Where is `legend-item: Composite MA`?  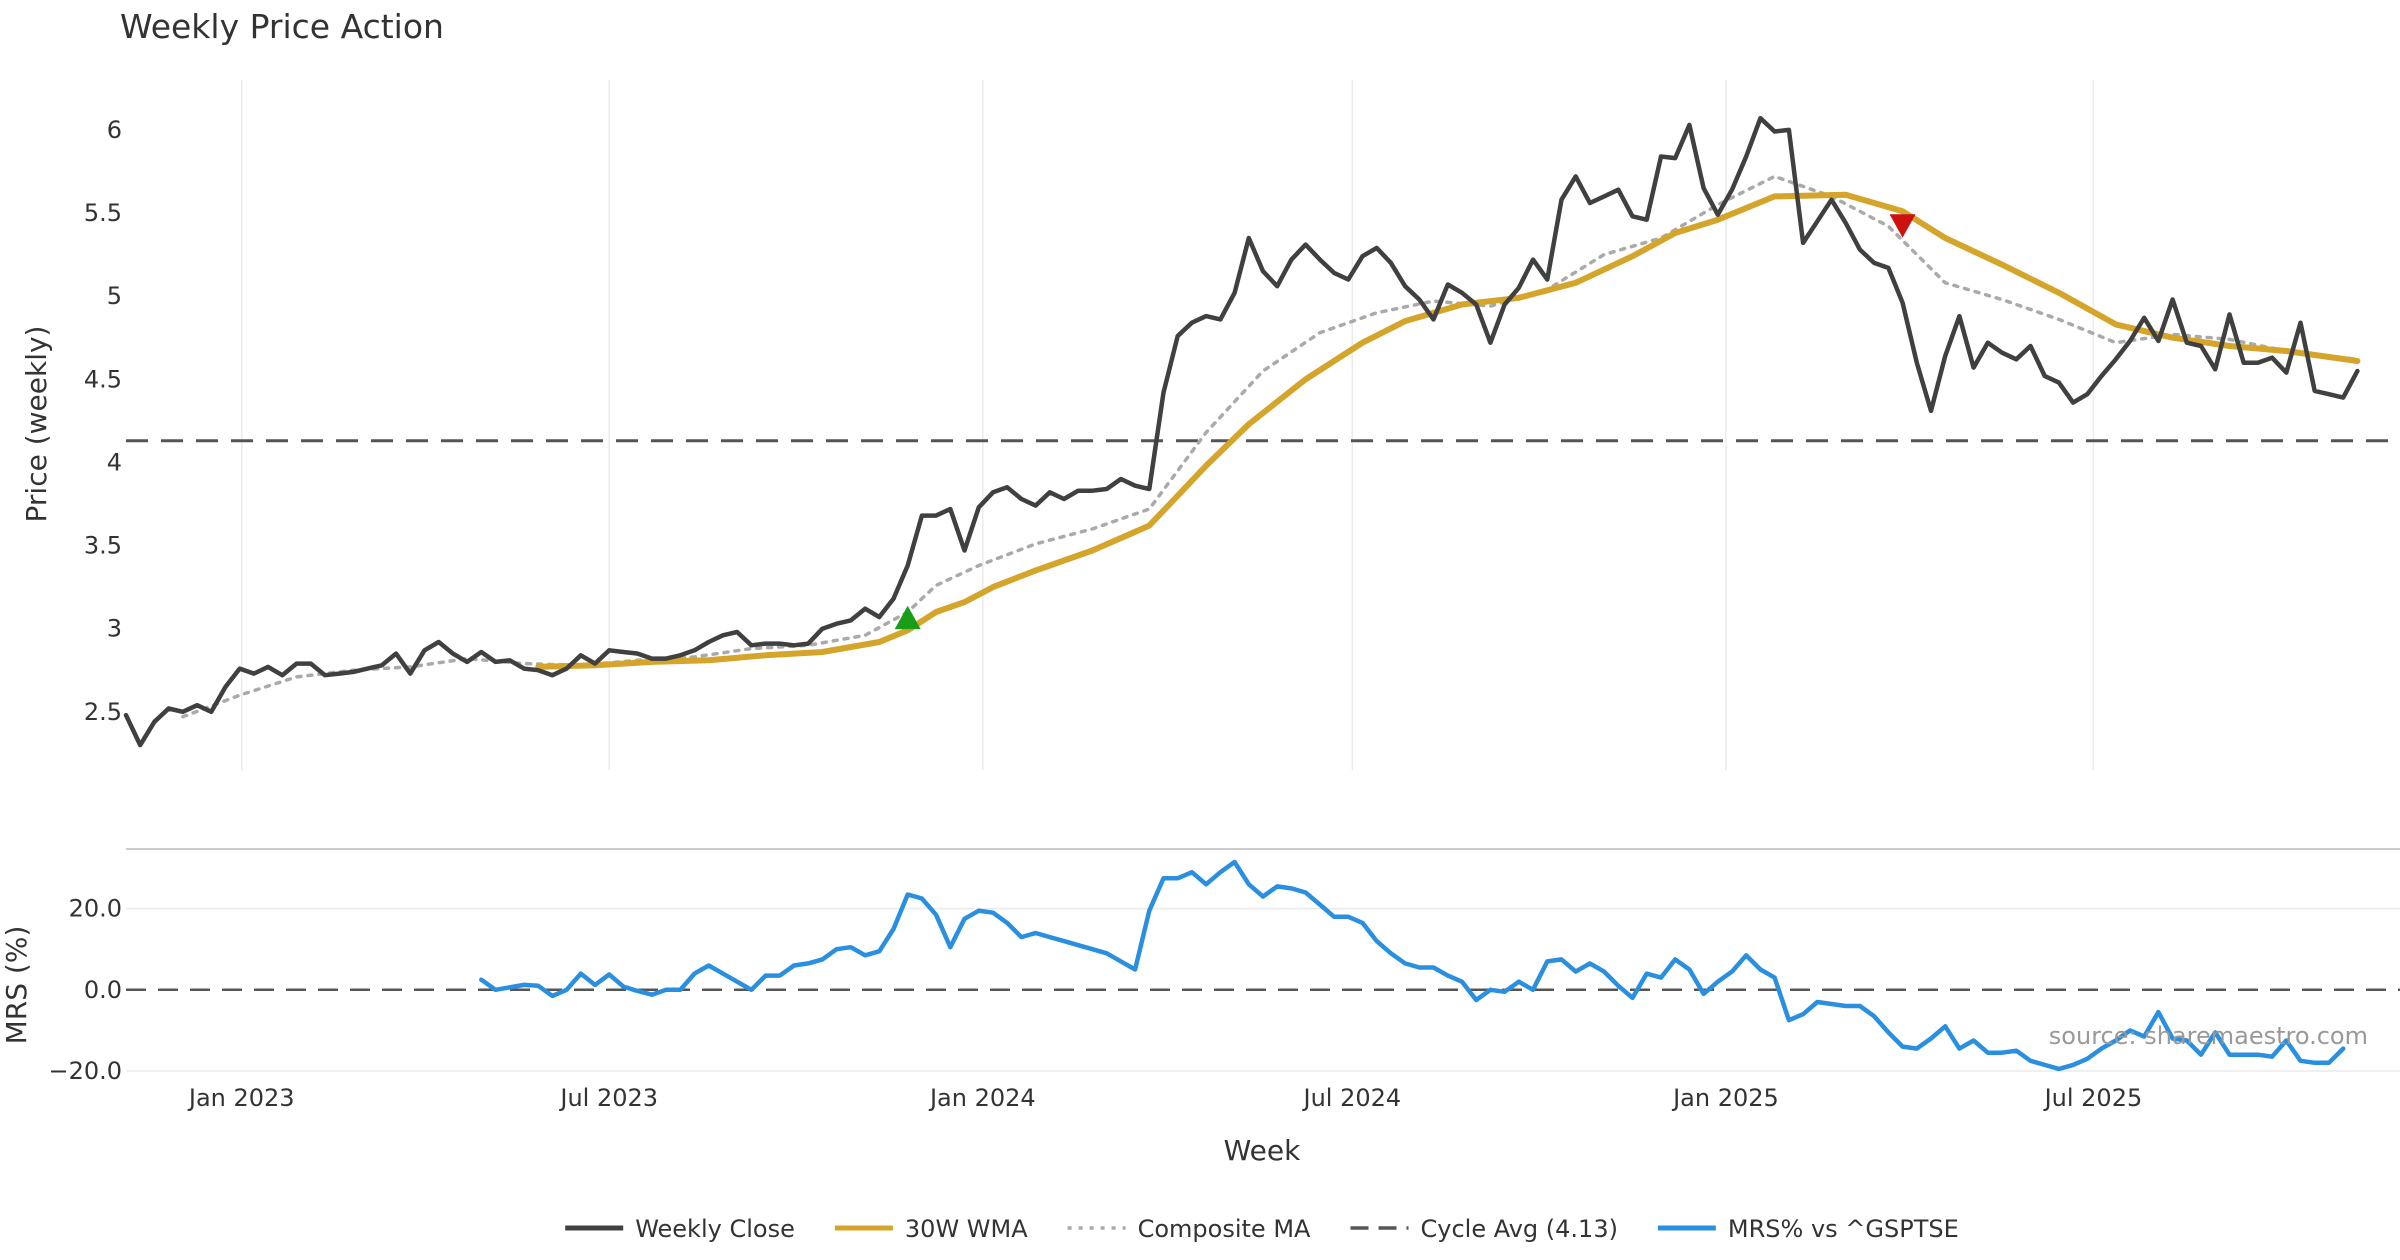 legend-item: Composite MA is located at coordinates (1189, 1229).